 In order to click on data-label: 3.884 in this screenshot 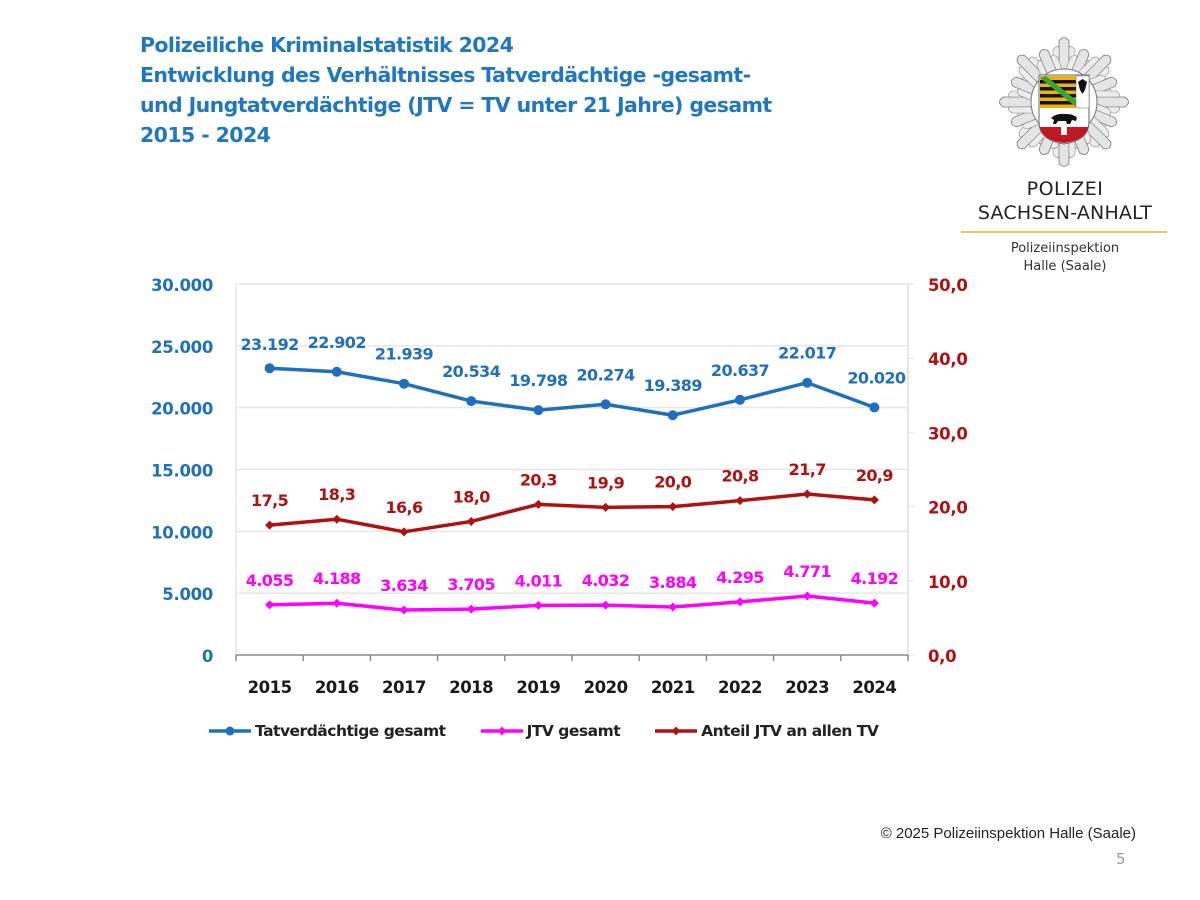, I will do `click(673, 582)`.